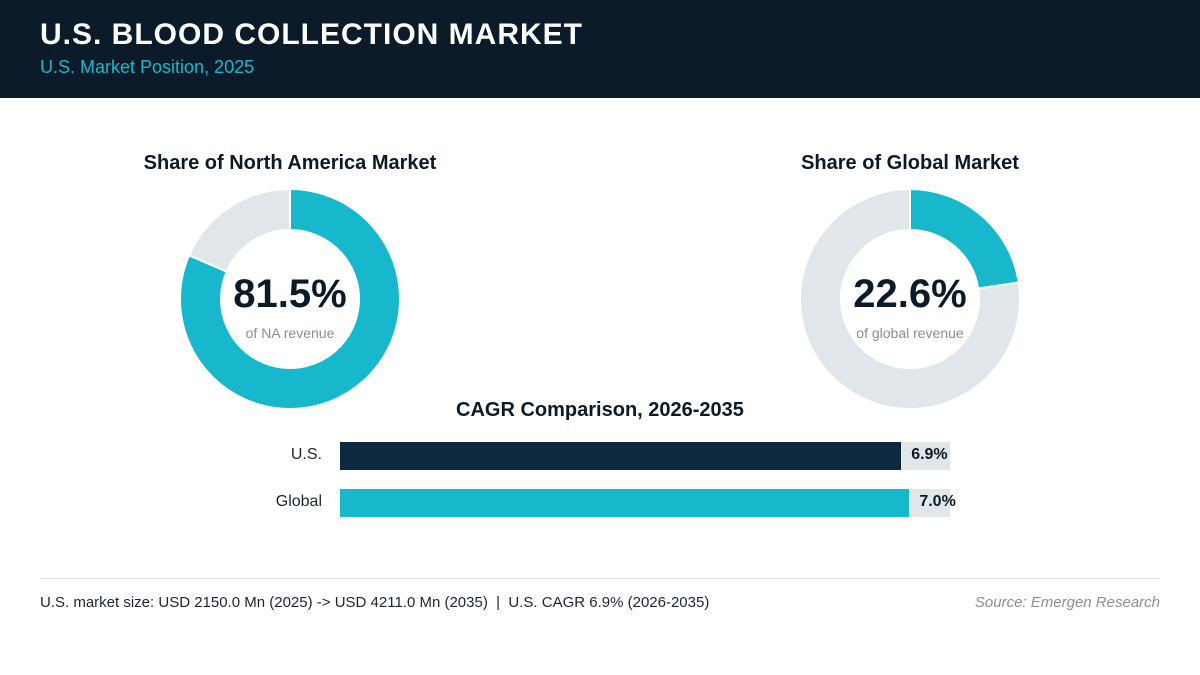 This screenshot has height=675, width=1200. I want to click on footer-divider, so click(600, 578).